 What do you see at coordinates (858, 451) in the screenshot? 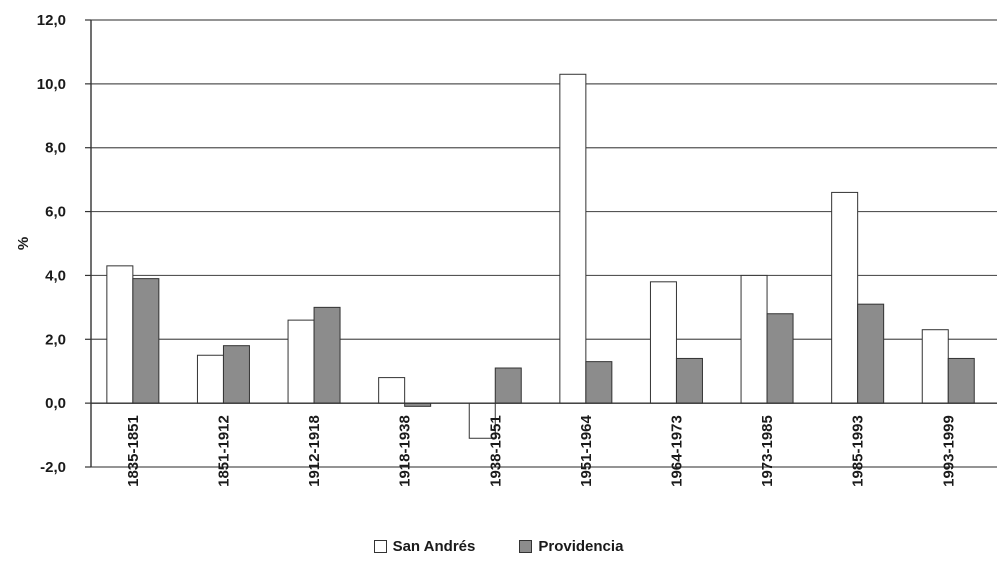
I see `category-label: 1985-1993` at bounding box center [858, 451].